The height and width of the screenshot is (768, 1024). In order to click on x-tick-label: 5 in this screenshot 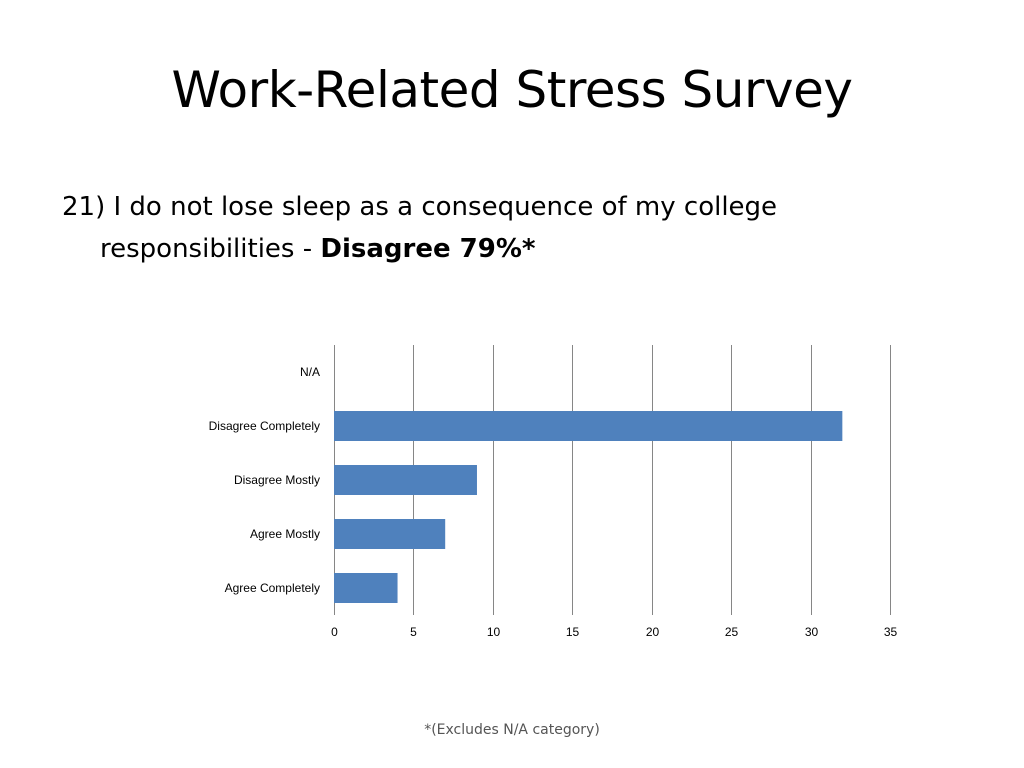, I will do `click(413, 632)`.